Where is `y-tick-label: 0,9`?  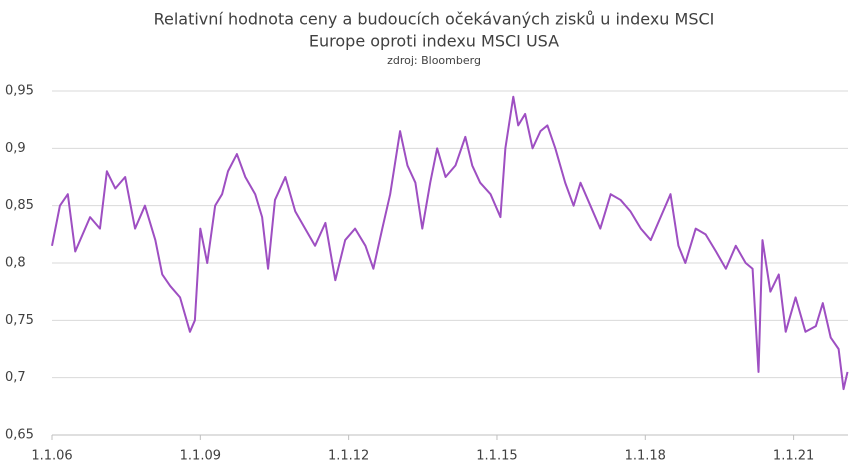
y-tick-label: 0,9 is located at coordinates (15, 148).